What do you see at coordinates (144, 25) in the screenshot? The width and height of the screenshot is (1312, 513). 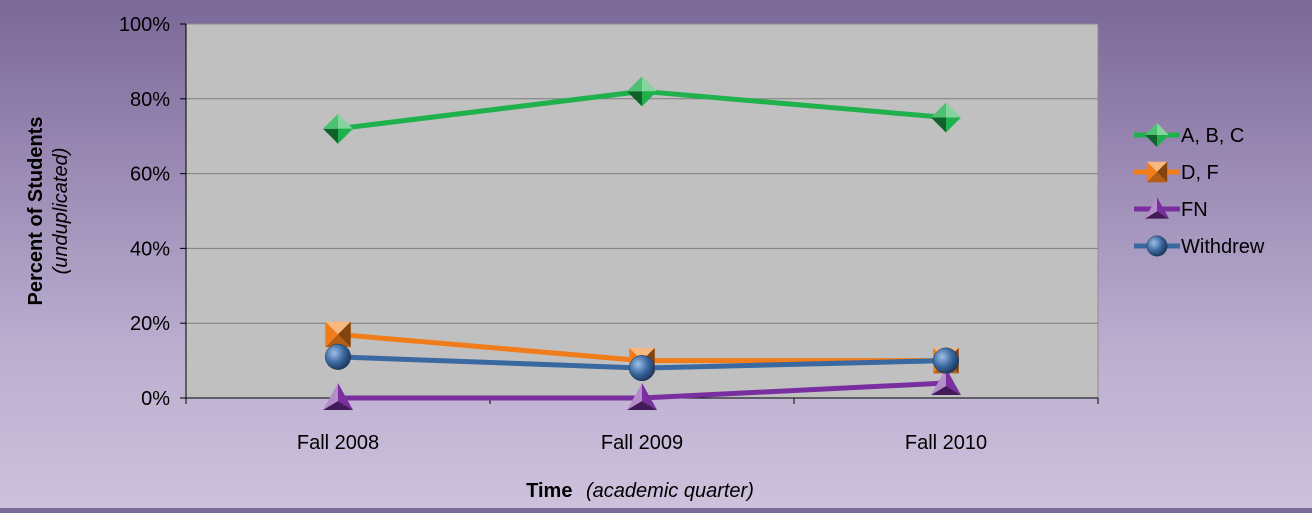 I see `y-tick-label: 100%` at bounding box center [144, 25].